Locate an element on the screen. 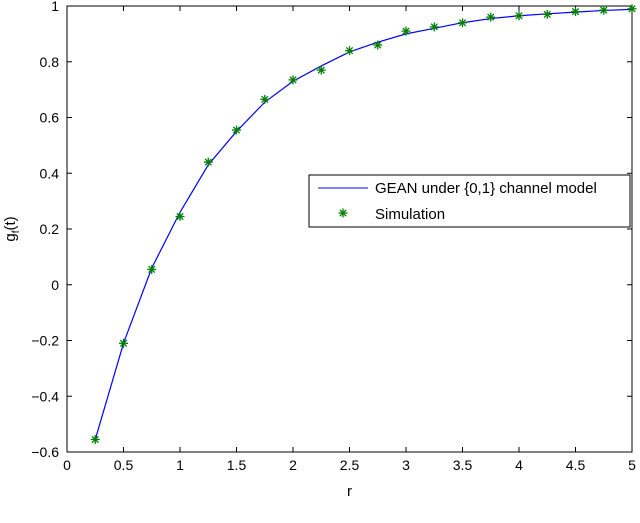 Image resolution: width=640 pixels, height=523 pixels. x-axis-label: r is located at coordinates (349, 491).